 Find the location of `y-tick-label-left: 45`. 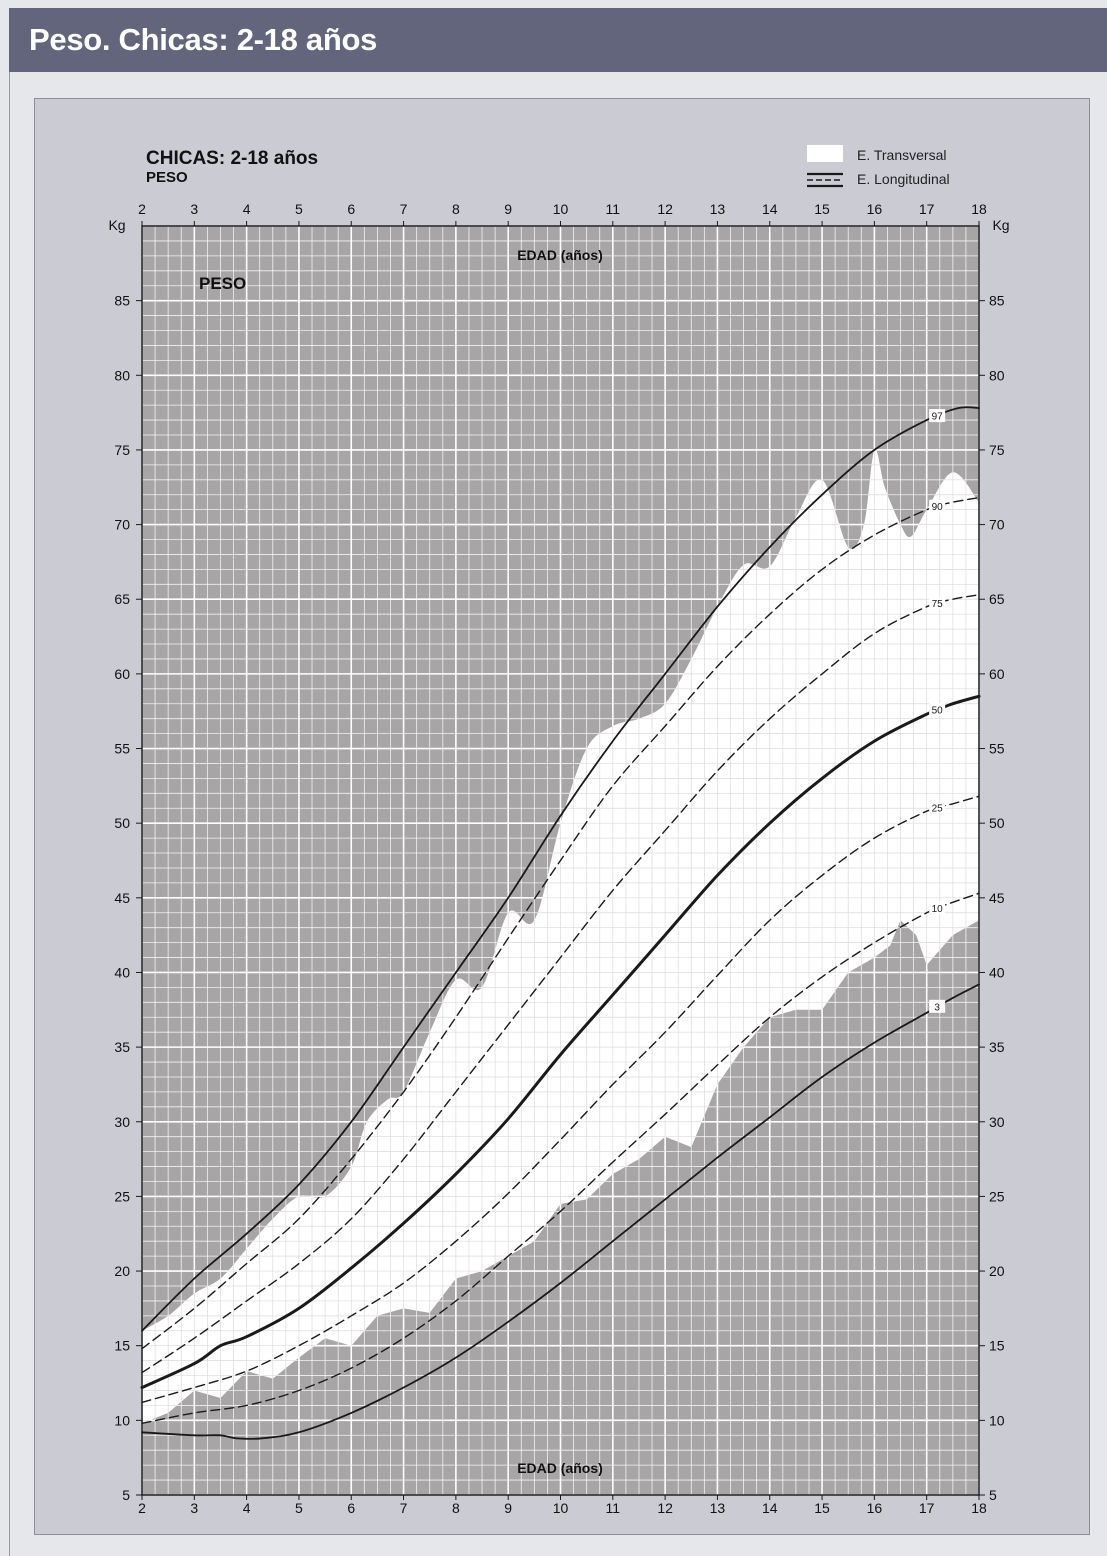

y-tick-label-left: 45 is located at coordinates (122, 898).